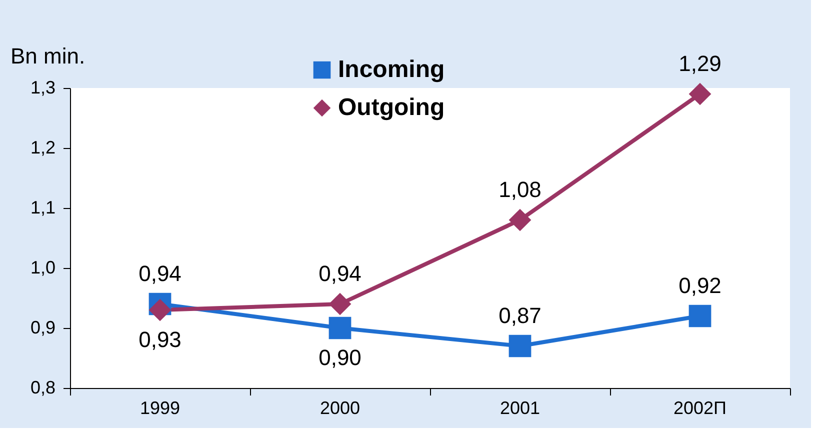 The height and width of the screenshot is (435, 836). Describe the element at coordinates (43, 268) in the screenshot. I see `y-tick-label: 1,0` at that location.